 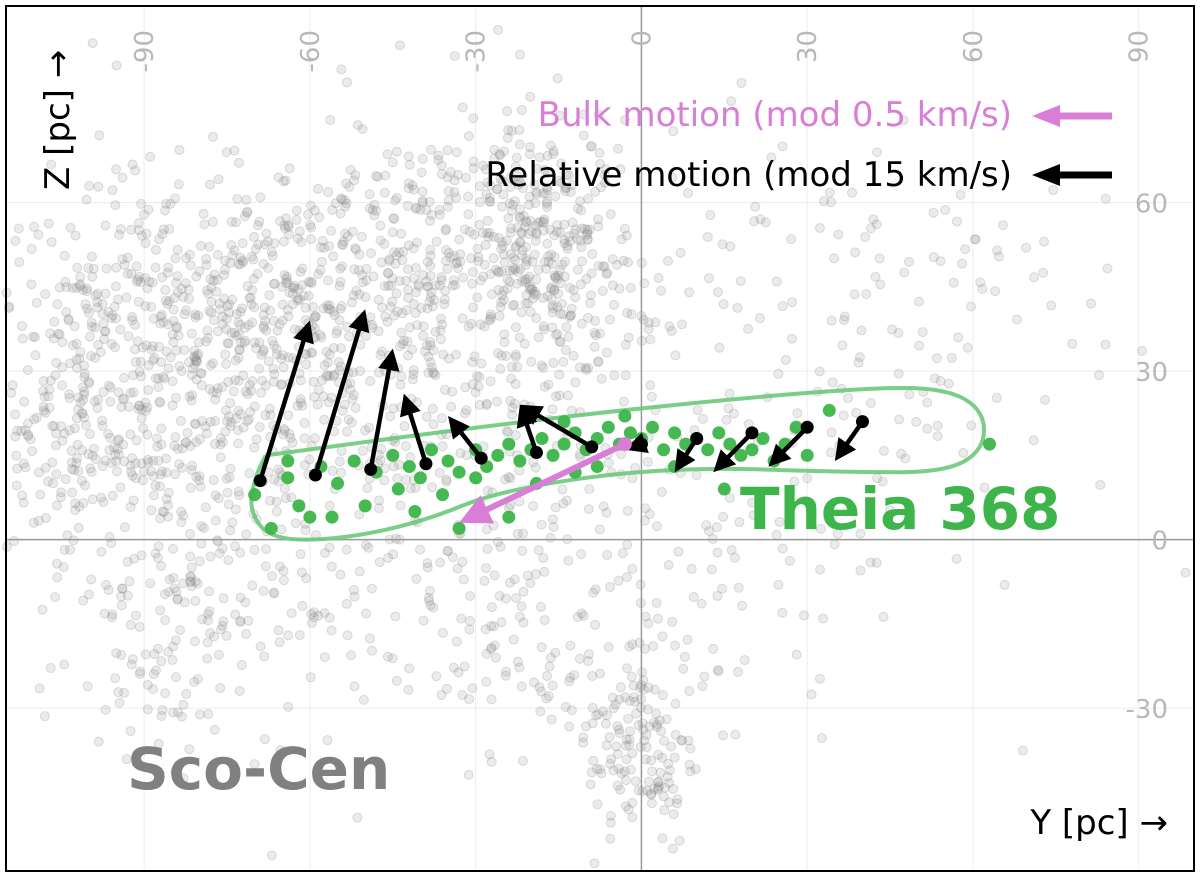 What do you see at coordinates (775, 115) in the screenshot?
I see `legend-bulk-label: Bulk motion (mod 0.5 km/s)` at bounding box center [775, 115].